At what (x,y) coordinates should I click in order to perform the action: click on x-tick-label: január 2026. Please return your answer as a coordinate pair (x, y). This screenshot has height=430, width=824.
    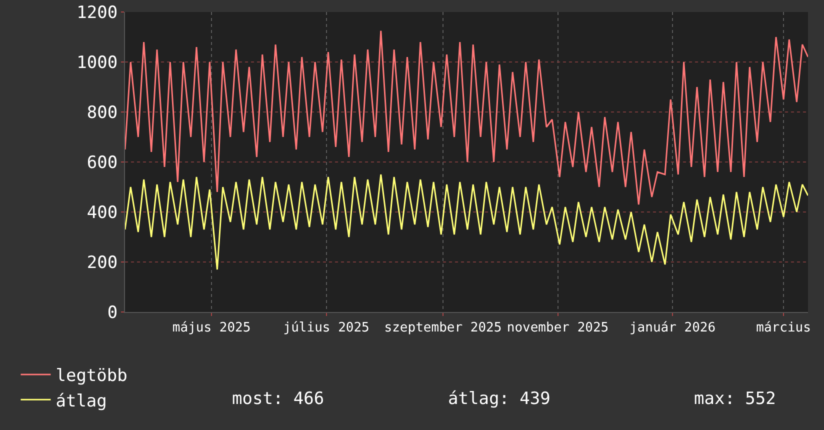
    Looking at the image, I should click on (672, 328).